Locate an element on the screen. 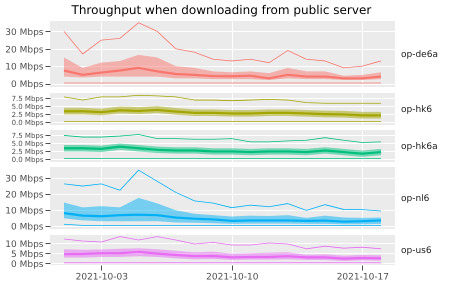 The height and width of the screenshot is (296, 474). x-tick-label: 2021-10-10 is located at coordinates (232, 277).